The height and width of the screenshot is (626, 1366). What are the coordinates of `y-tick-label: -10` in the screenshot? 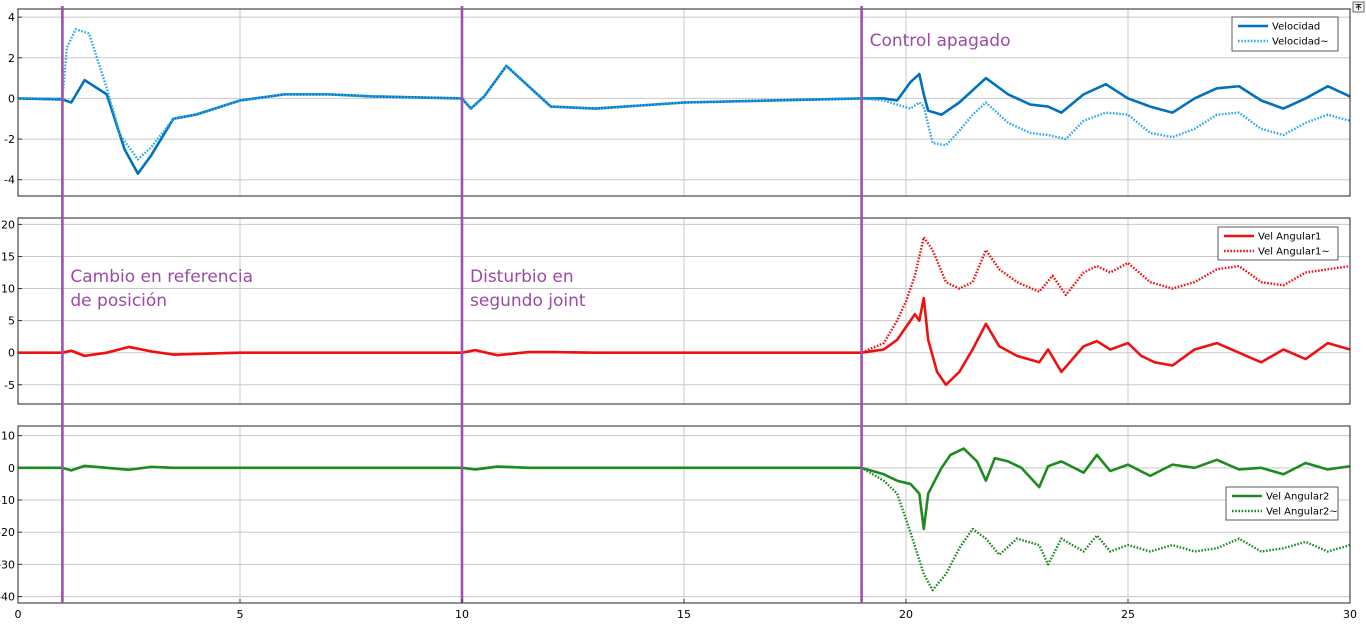 It's located at (7, 500).